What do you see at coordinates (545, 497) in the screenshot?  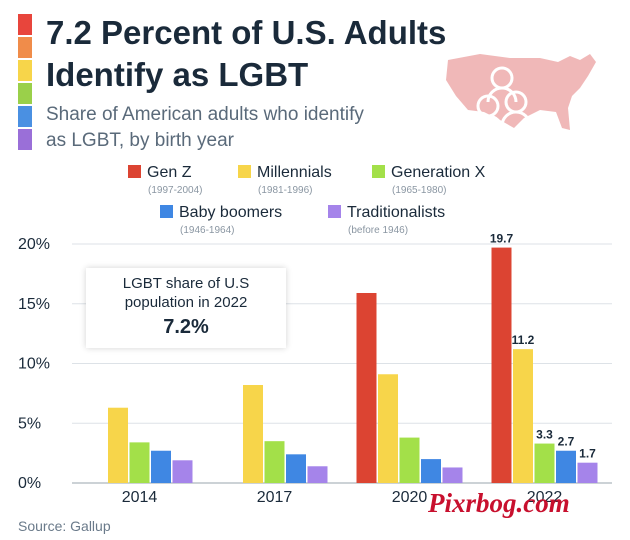 I see `x-tick-label: 2022` at bounding box center [545, 497].